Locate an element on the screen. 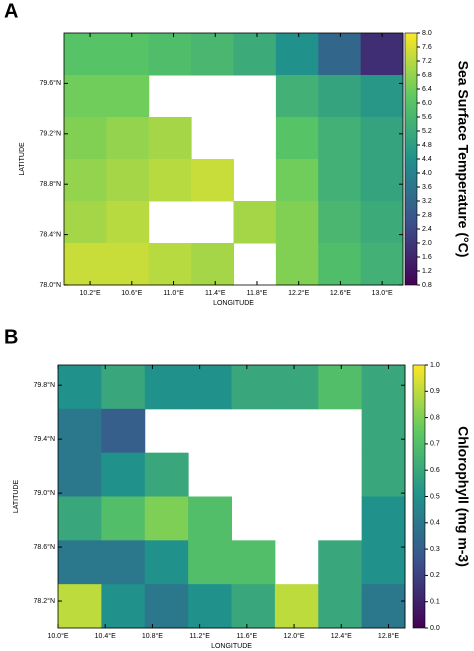 This screenshot has width=474, height=651. colorbar-tick-label: 4.0 is located at coordinates (427, 173).